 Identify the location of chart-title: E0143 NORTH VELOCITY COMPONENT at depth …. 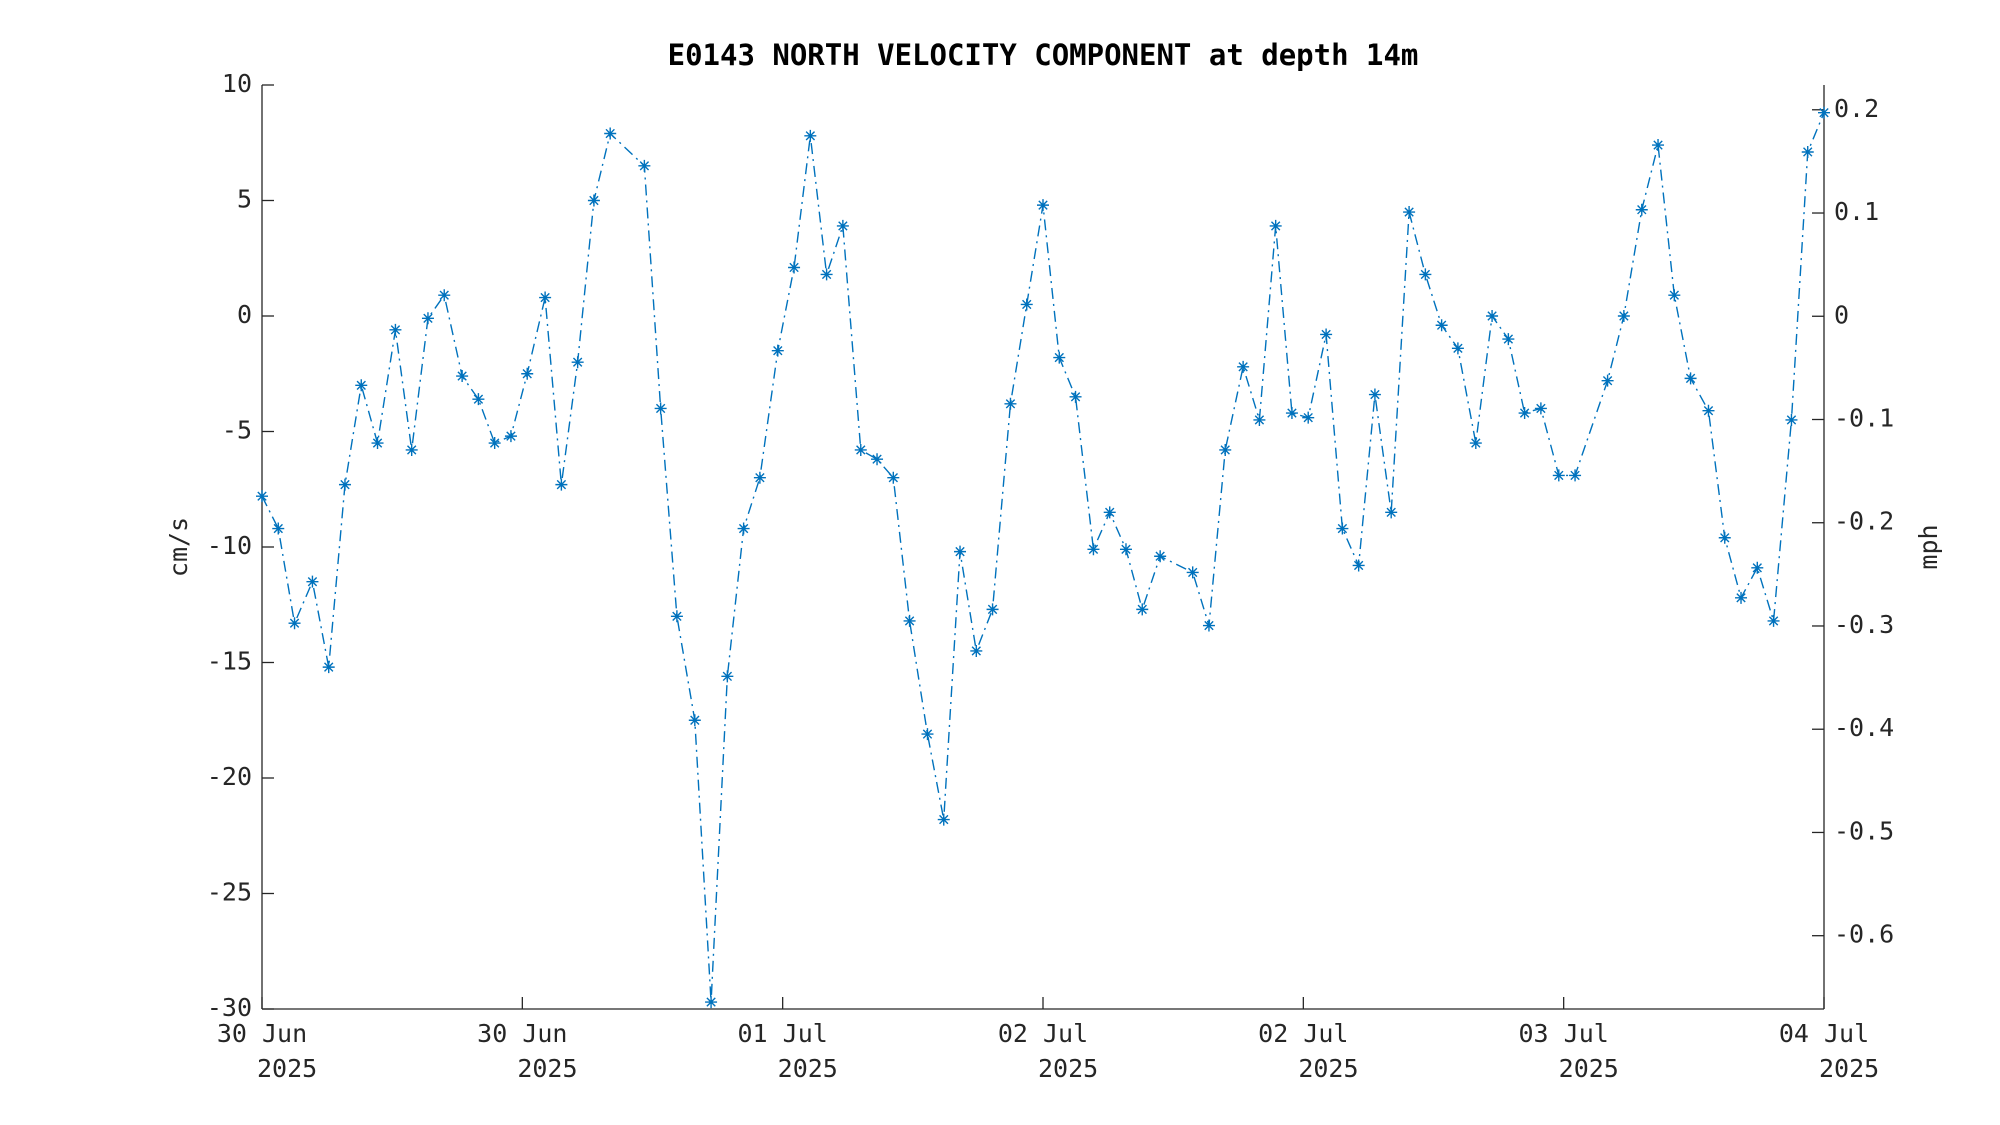
(1043, 55).